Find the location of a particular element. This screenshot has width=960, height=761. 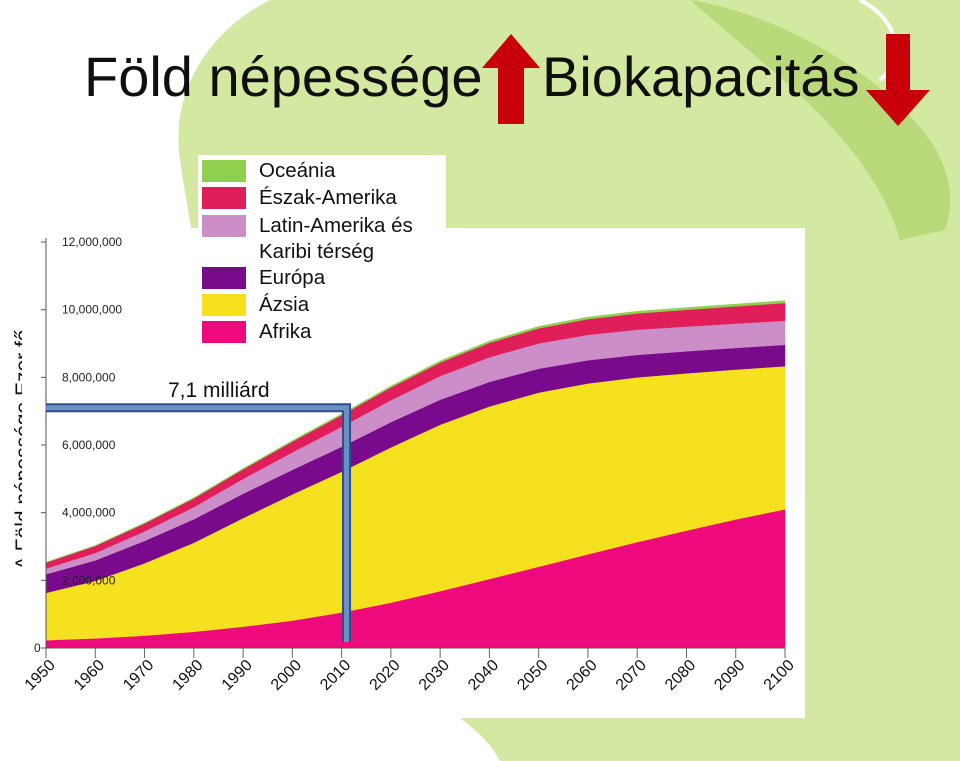

y-tick-label: 6,000,000 is located at coordinates (89, 445).